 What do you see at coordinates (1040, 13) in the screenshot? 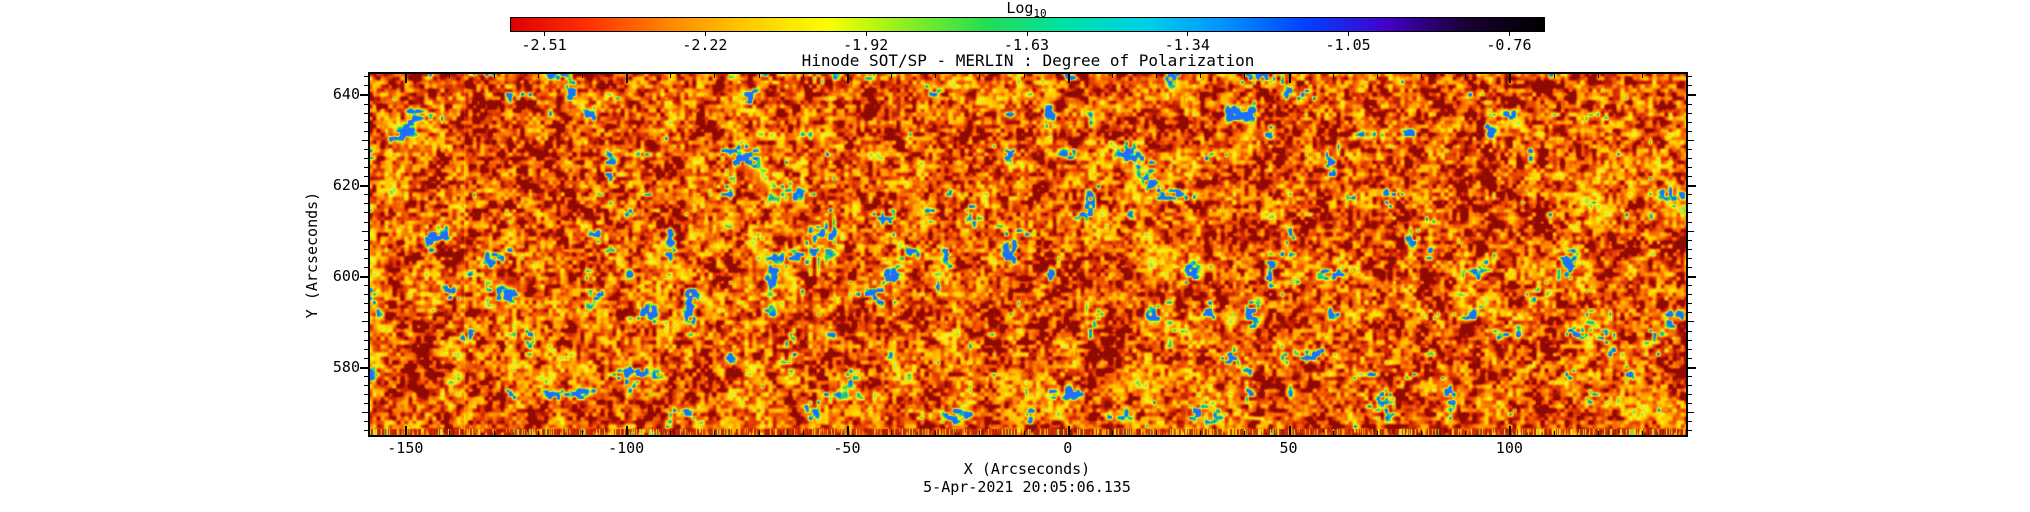
I see `colorbar-title-subscript: 10` at bounding box center [1040, 13].